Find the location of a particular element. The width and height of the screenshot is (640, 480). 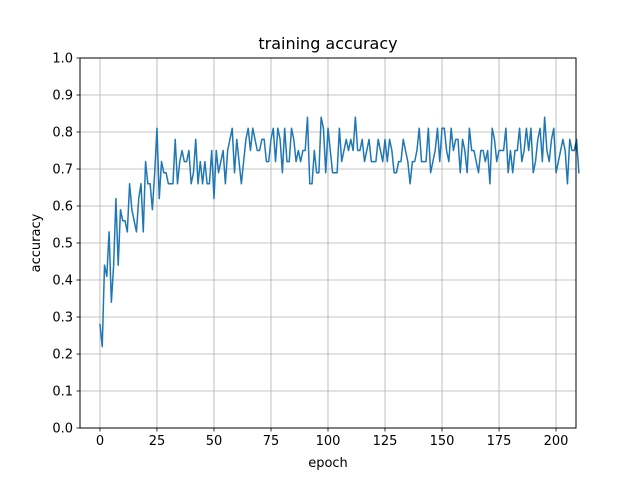

y-tick-label: 0.3 is located at coordinates (62, 318).